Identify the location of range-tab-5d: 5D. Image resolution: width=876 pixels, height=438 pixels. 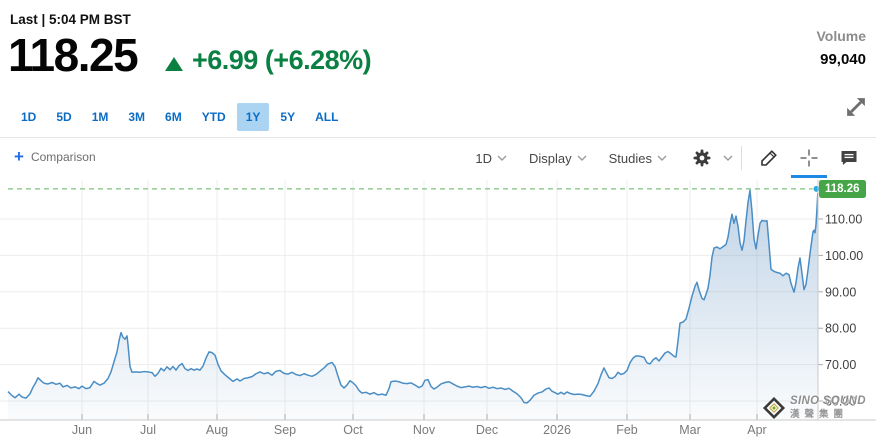
(63, 117).